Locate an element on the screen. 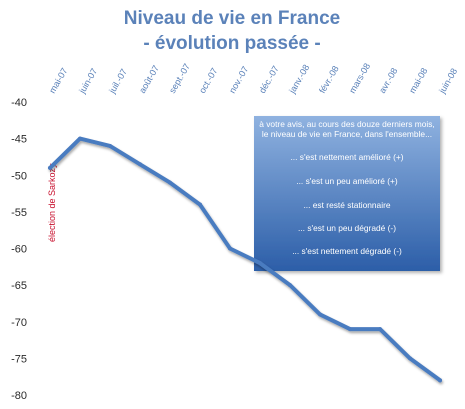 The height and width of the screenshot is (409, 465). annotation-layer: élection de Sarkozy is located at coordinates (52, 202).